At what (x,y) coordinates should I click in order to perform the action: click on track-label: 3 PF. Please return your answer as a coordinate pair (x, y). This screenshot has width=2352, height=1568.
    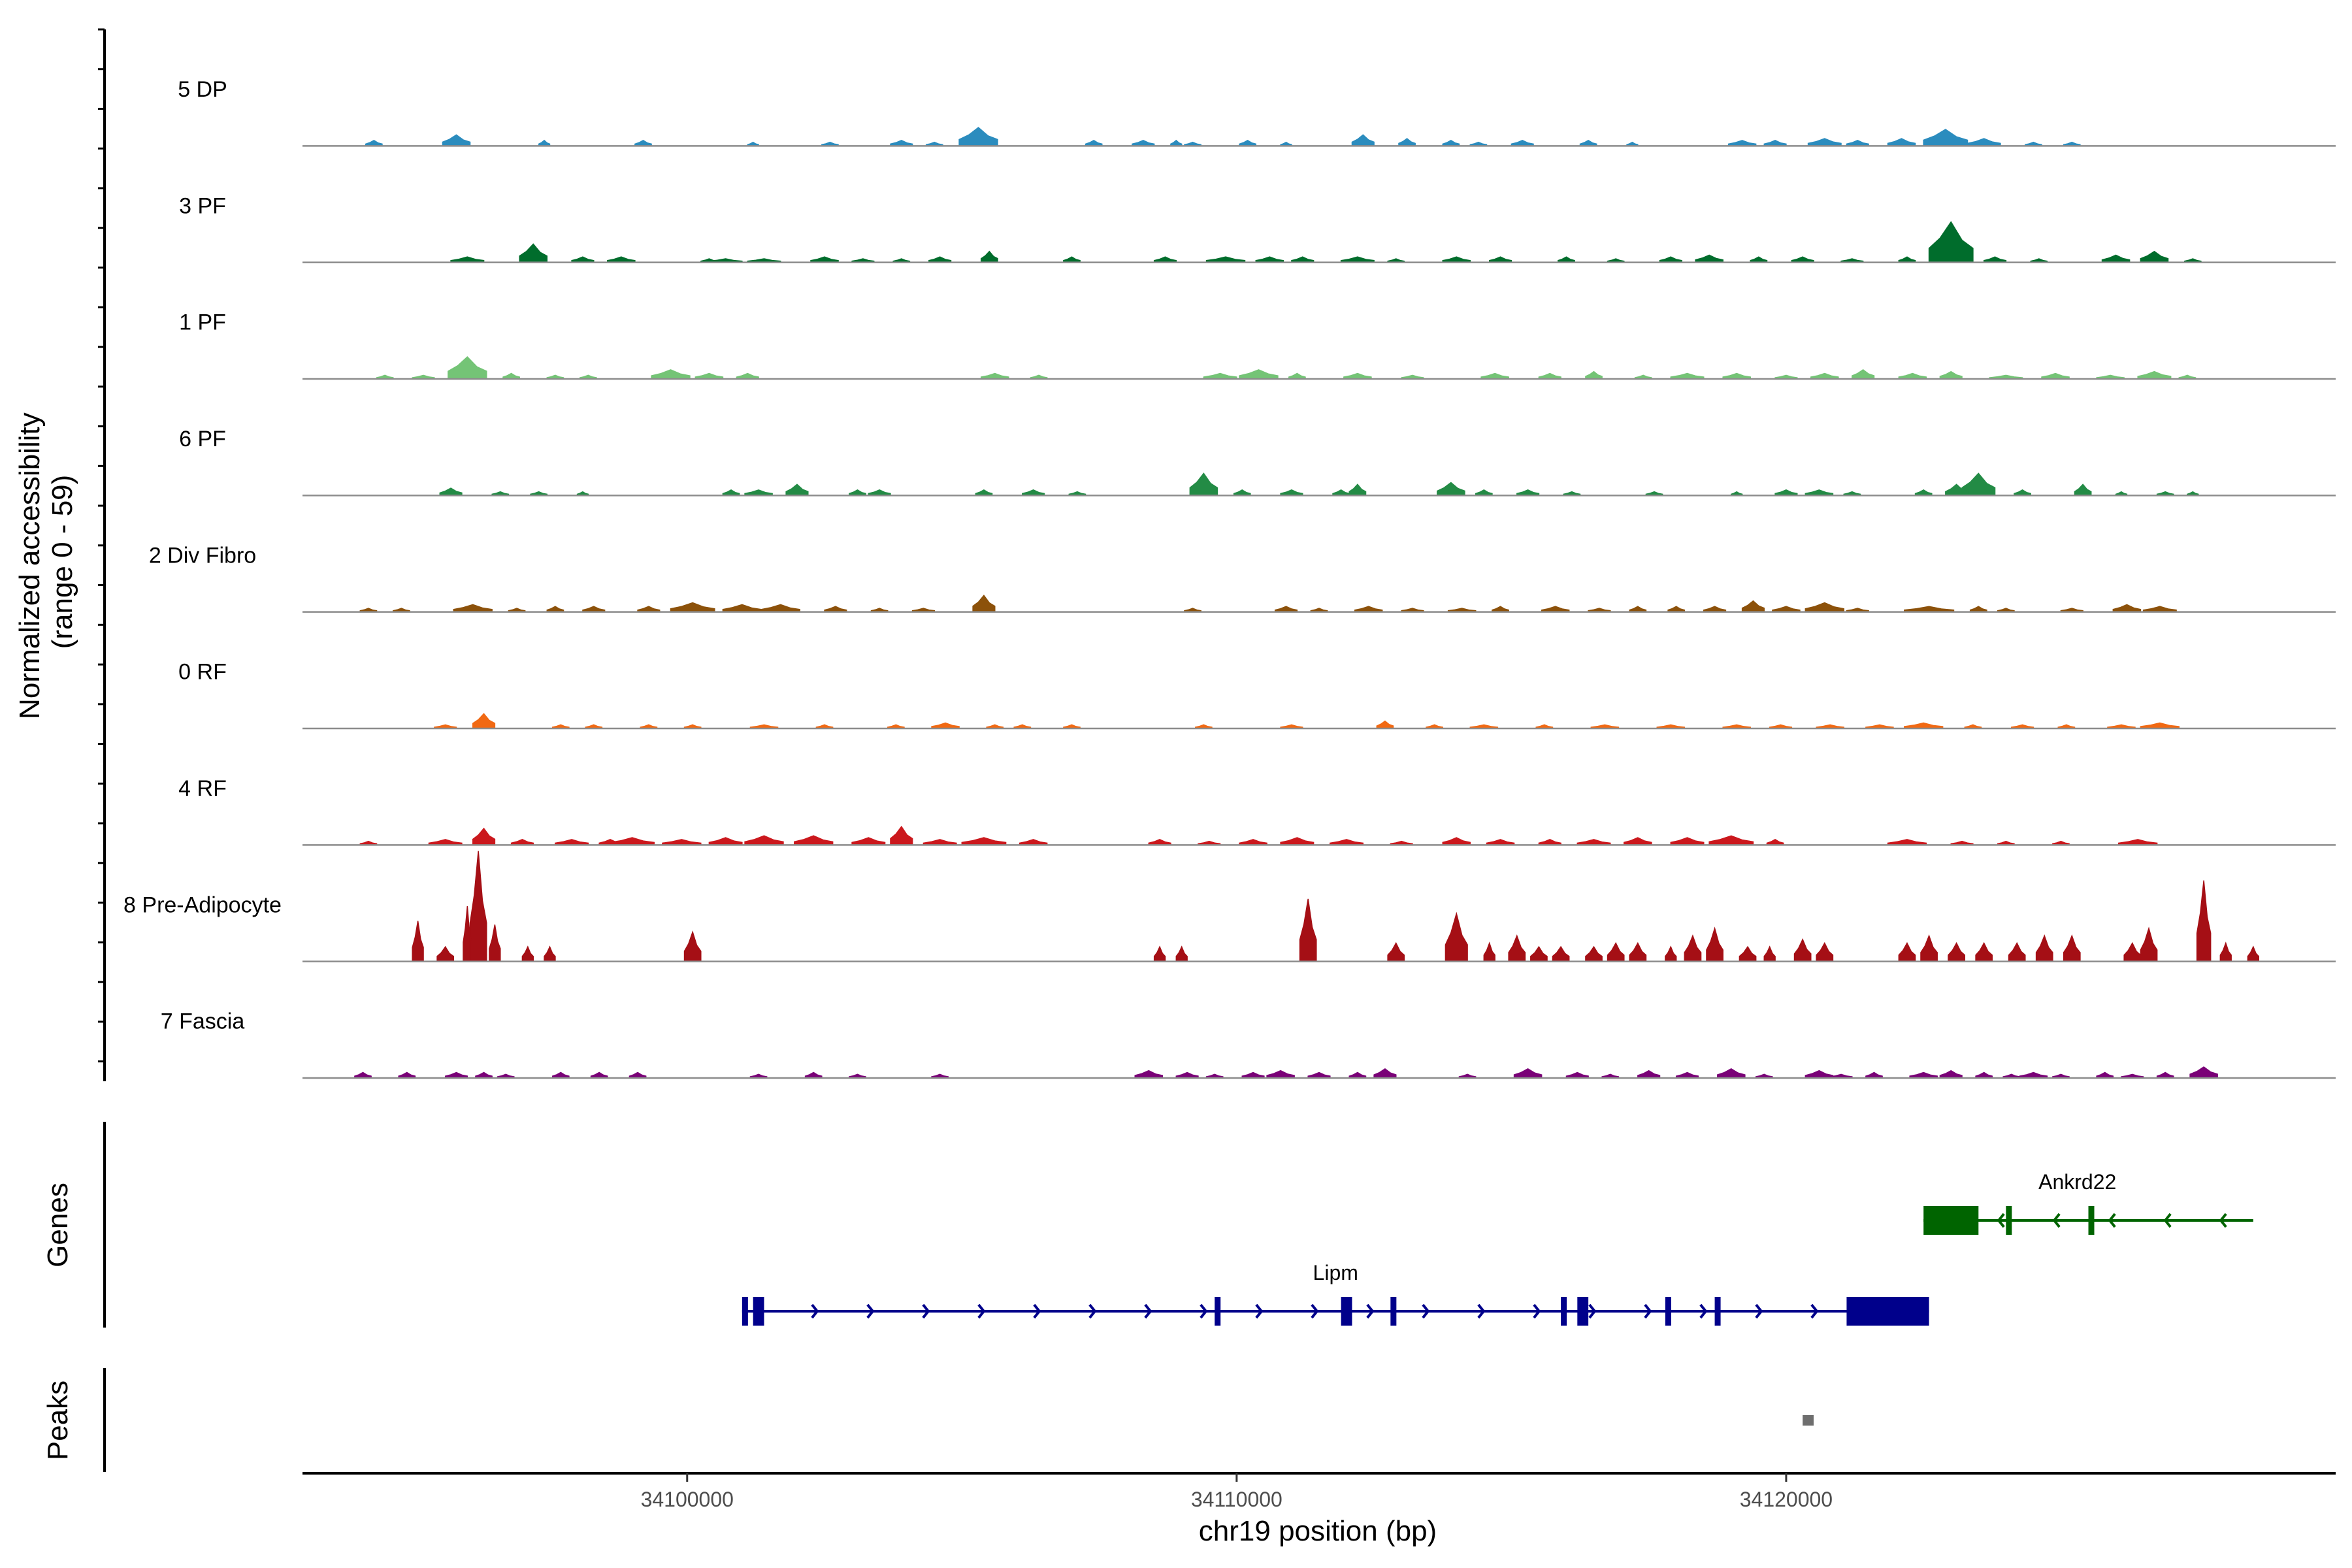
    Looking at the image, I should click on (202, 205).